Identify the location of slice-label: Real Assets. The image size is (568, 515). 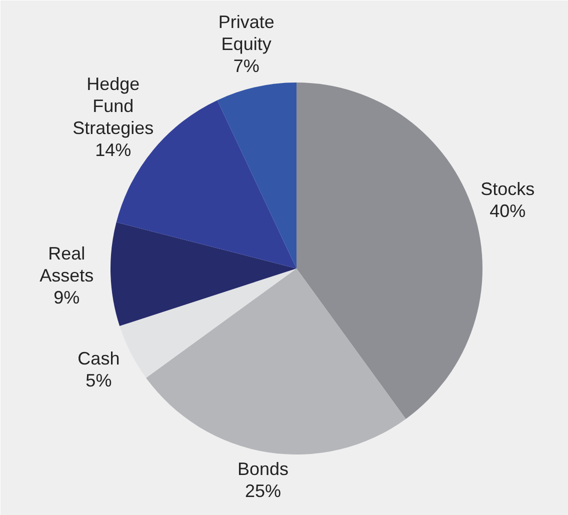
(67, 265).